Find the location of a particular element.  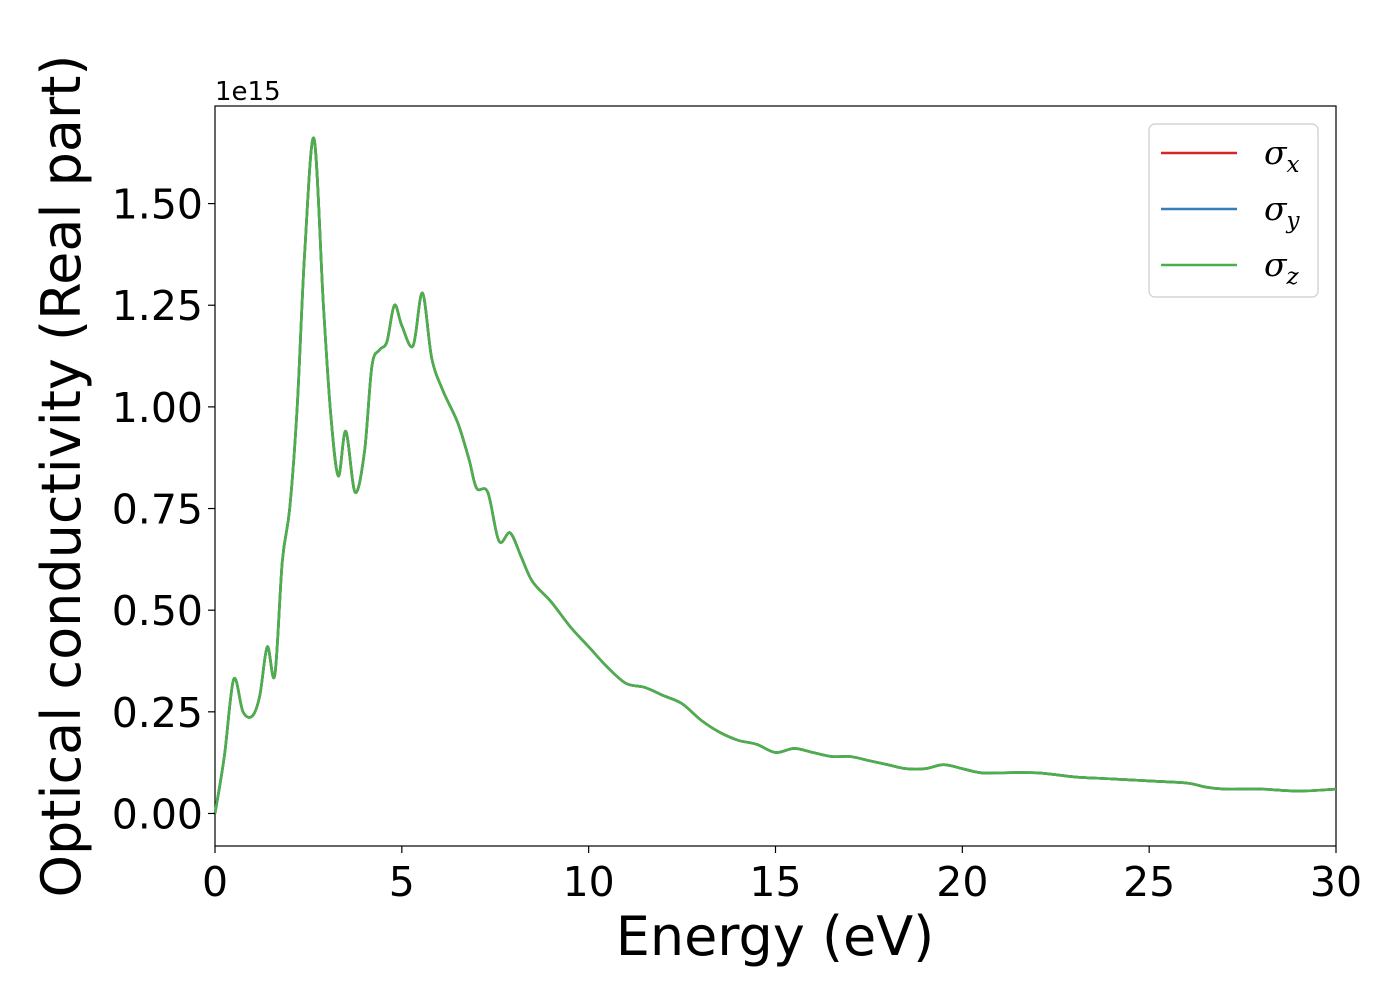

y-tick-label: 0.00 is located at coordinates (157, 814).